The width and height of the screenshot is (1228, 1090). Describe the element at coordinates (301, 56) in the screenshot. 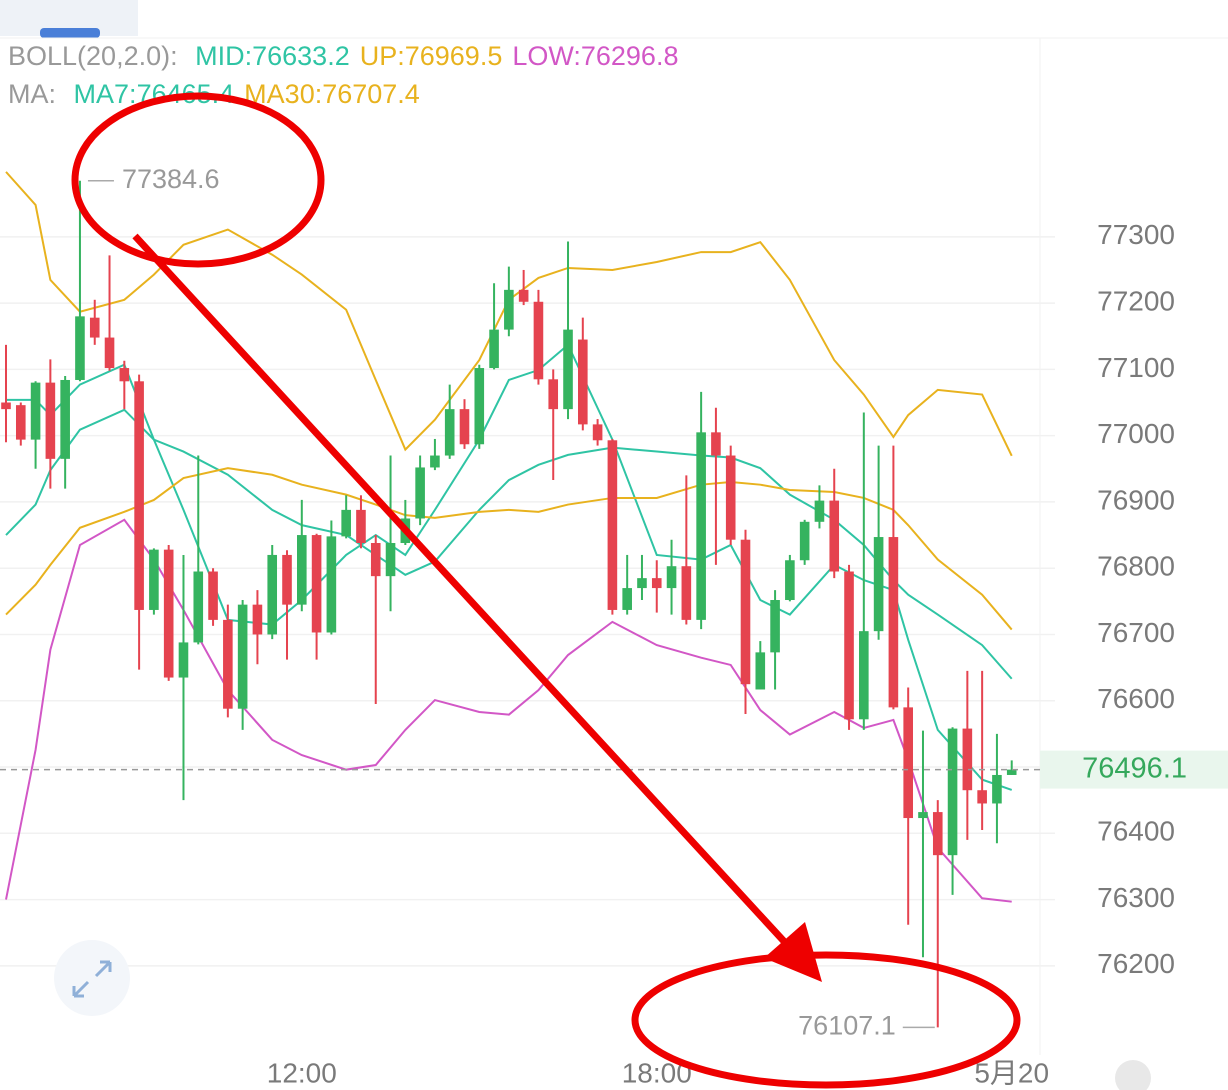

I see `legend-value: 76633.2` at that location.